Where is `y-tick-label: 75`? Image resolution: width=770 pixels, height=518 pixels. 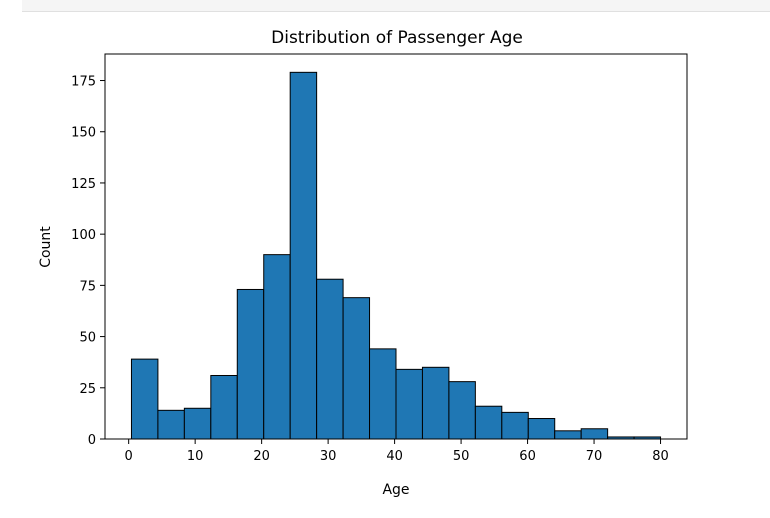
y-tick-label: 75 is located at coordinates (87, 286).